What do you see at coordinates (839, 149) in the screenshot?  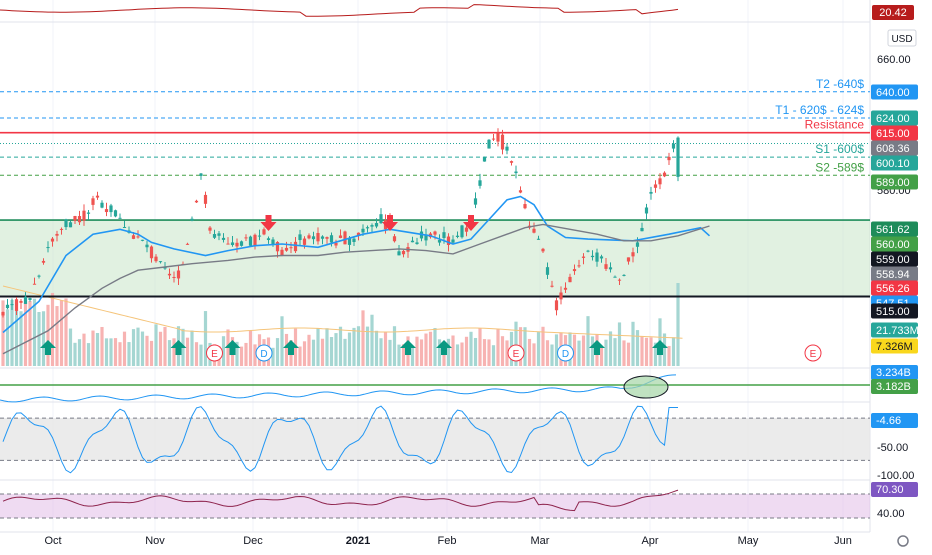 I see `level-label-S1: S1 -600$` at bounding box center [839, 149].